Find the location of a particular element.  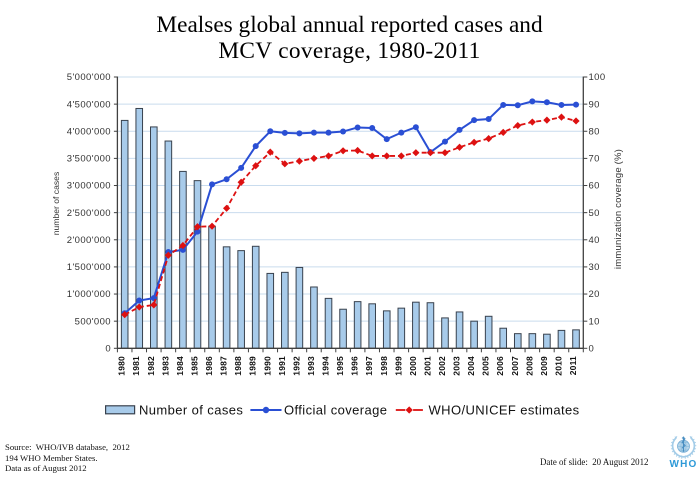

svg-text: 500'000 is located at coordinates (93, 321).